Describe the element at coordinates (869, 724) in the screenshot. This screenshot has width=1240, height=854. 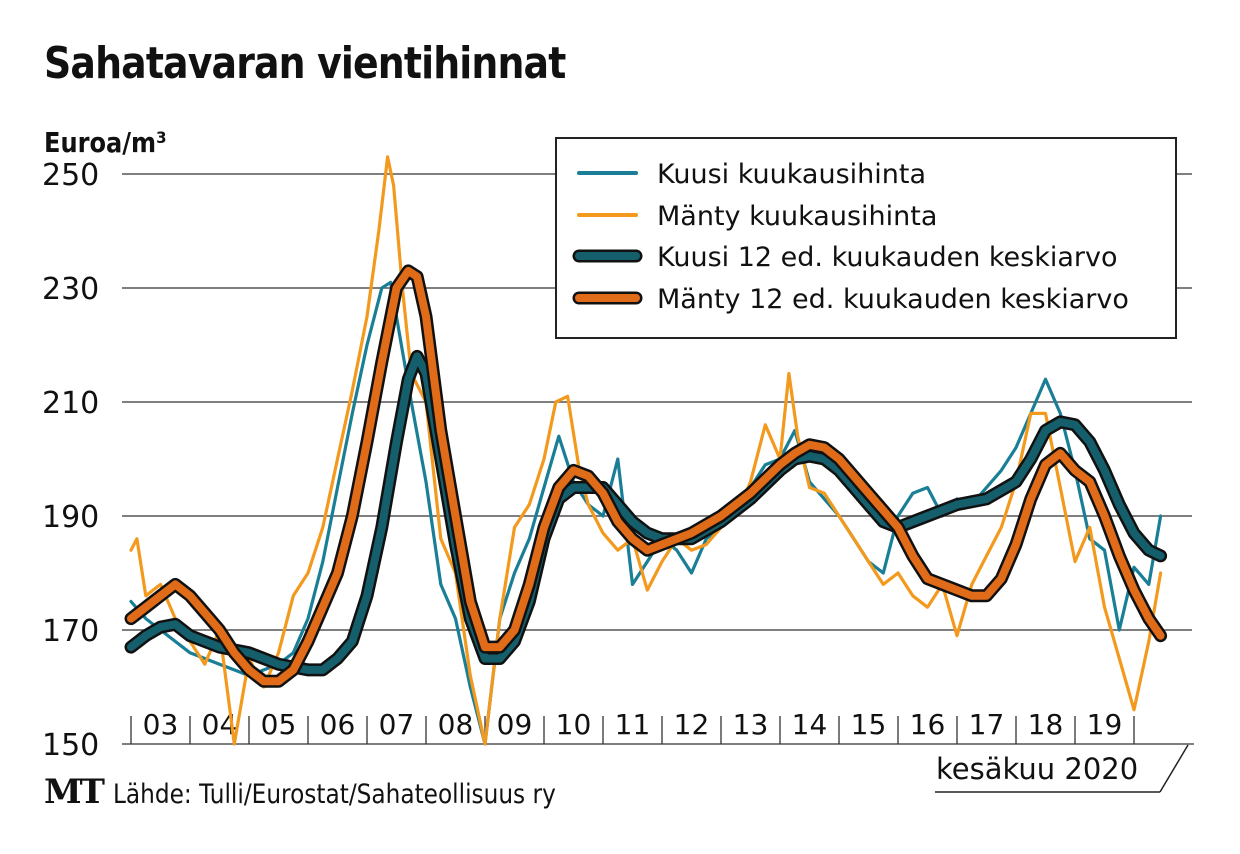
I see `x-tick-label-15: 15` at that location.